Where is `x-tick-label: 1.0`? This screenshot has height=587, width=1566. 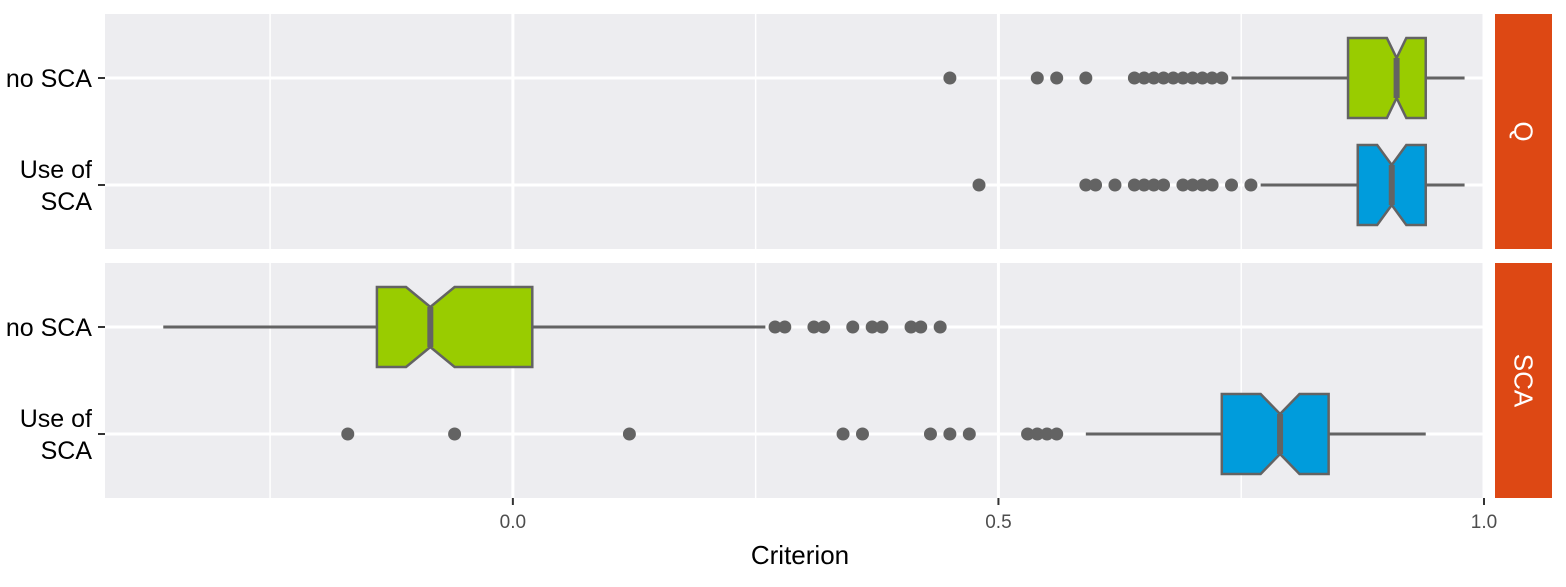
x-tick-label: 1.0 is located at coordinates (1484, 522).